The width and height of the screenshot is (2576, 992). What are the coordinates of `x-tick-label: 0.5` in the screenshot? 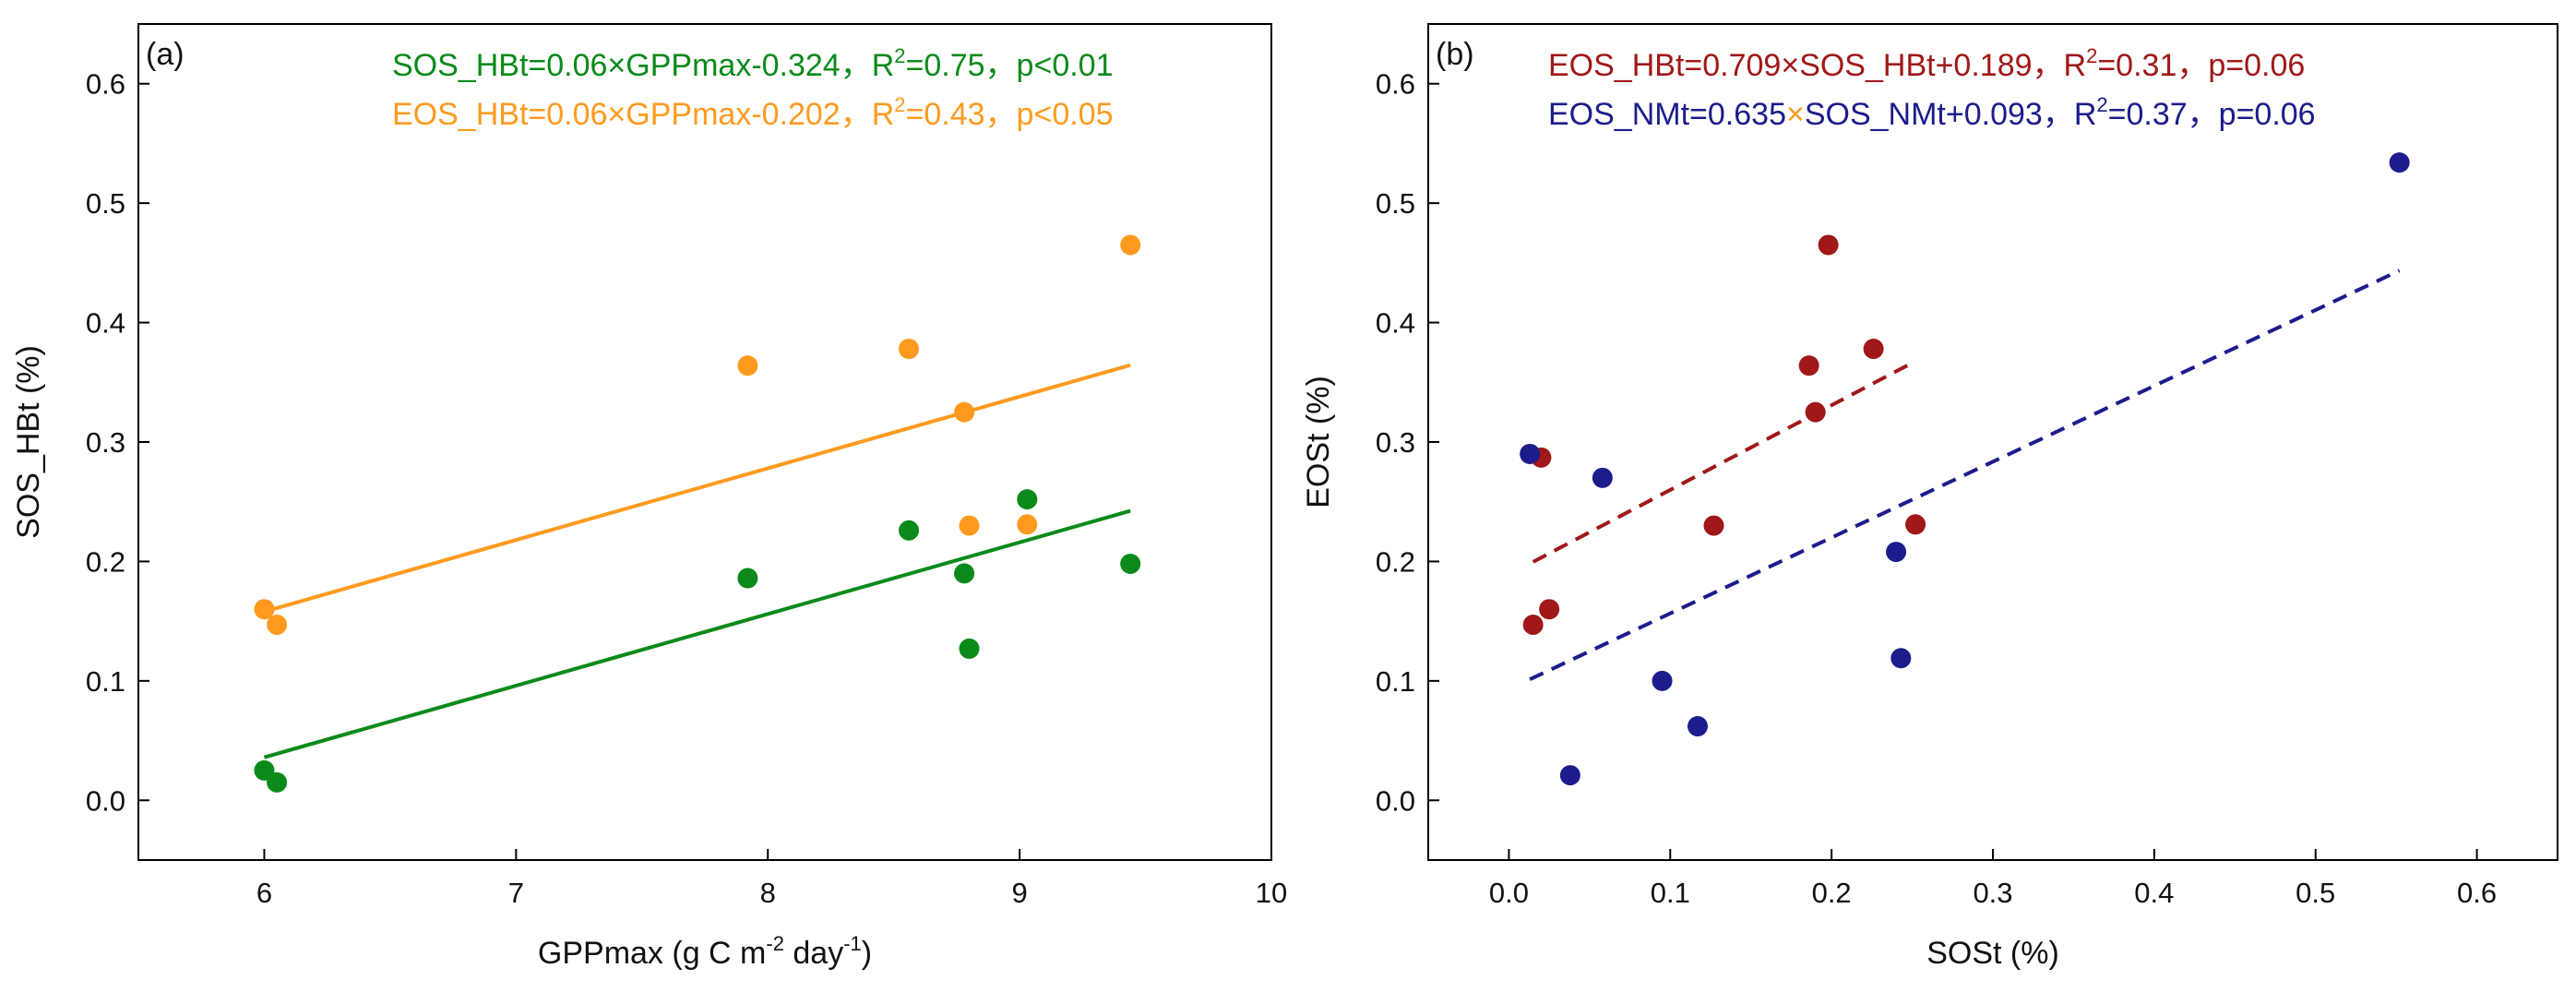 It's located at (2315, 893).